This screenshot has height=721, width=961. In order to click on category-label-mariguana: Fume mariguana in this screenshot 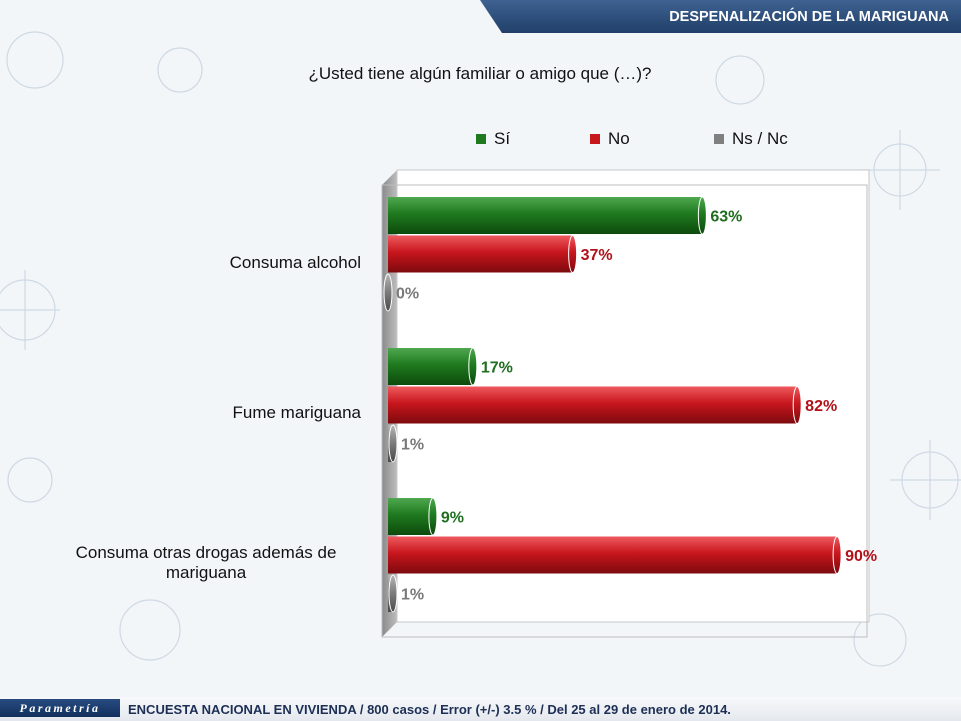, I will do `click(296, 412)`.